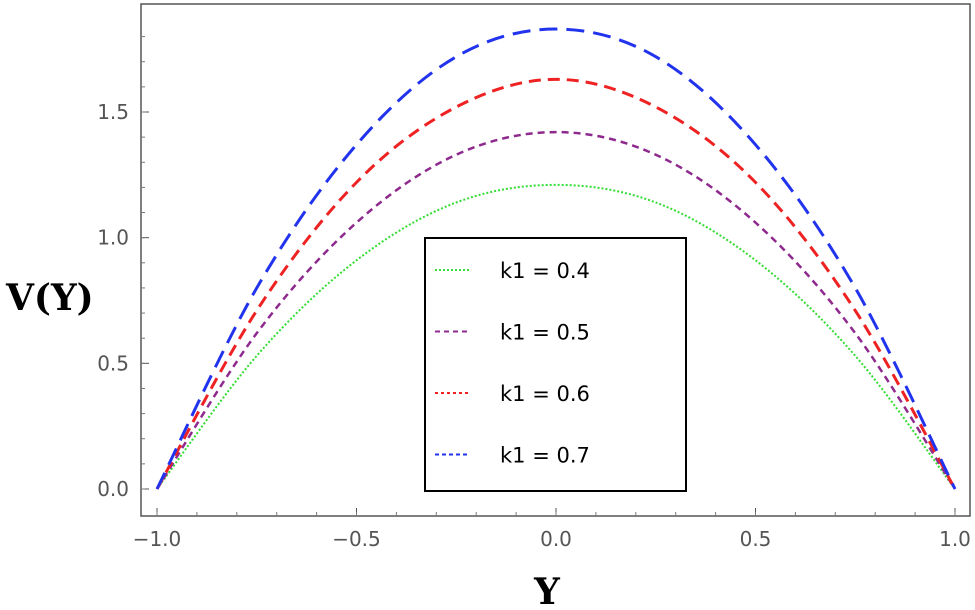  What do you see at coordinates (547, 590) in the screenshot?
I see `x-axis-title: Y` at bounding box center [547, 590].